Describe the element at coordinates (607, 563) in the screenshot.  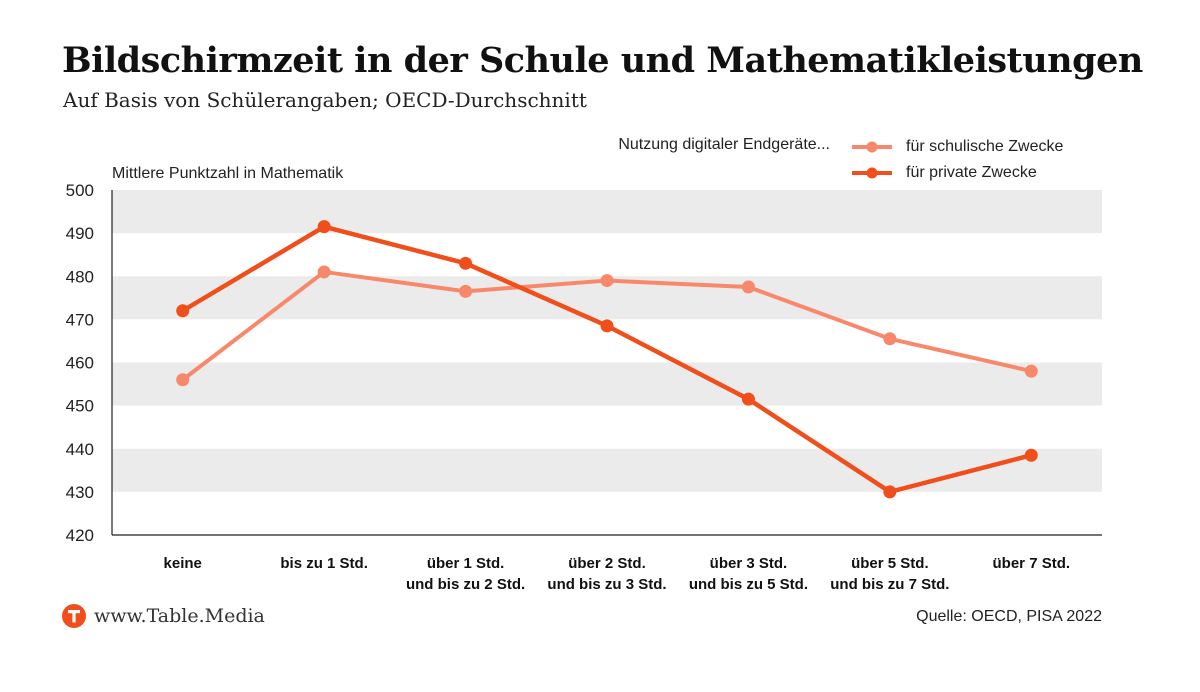
I see `x-tick-label: über 2 Std.` at that location.